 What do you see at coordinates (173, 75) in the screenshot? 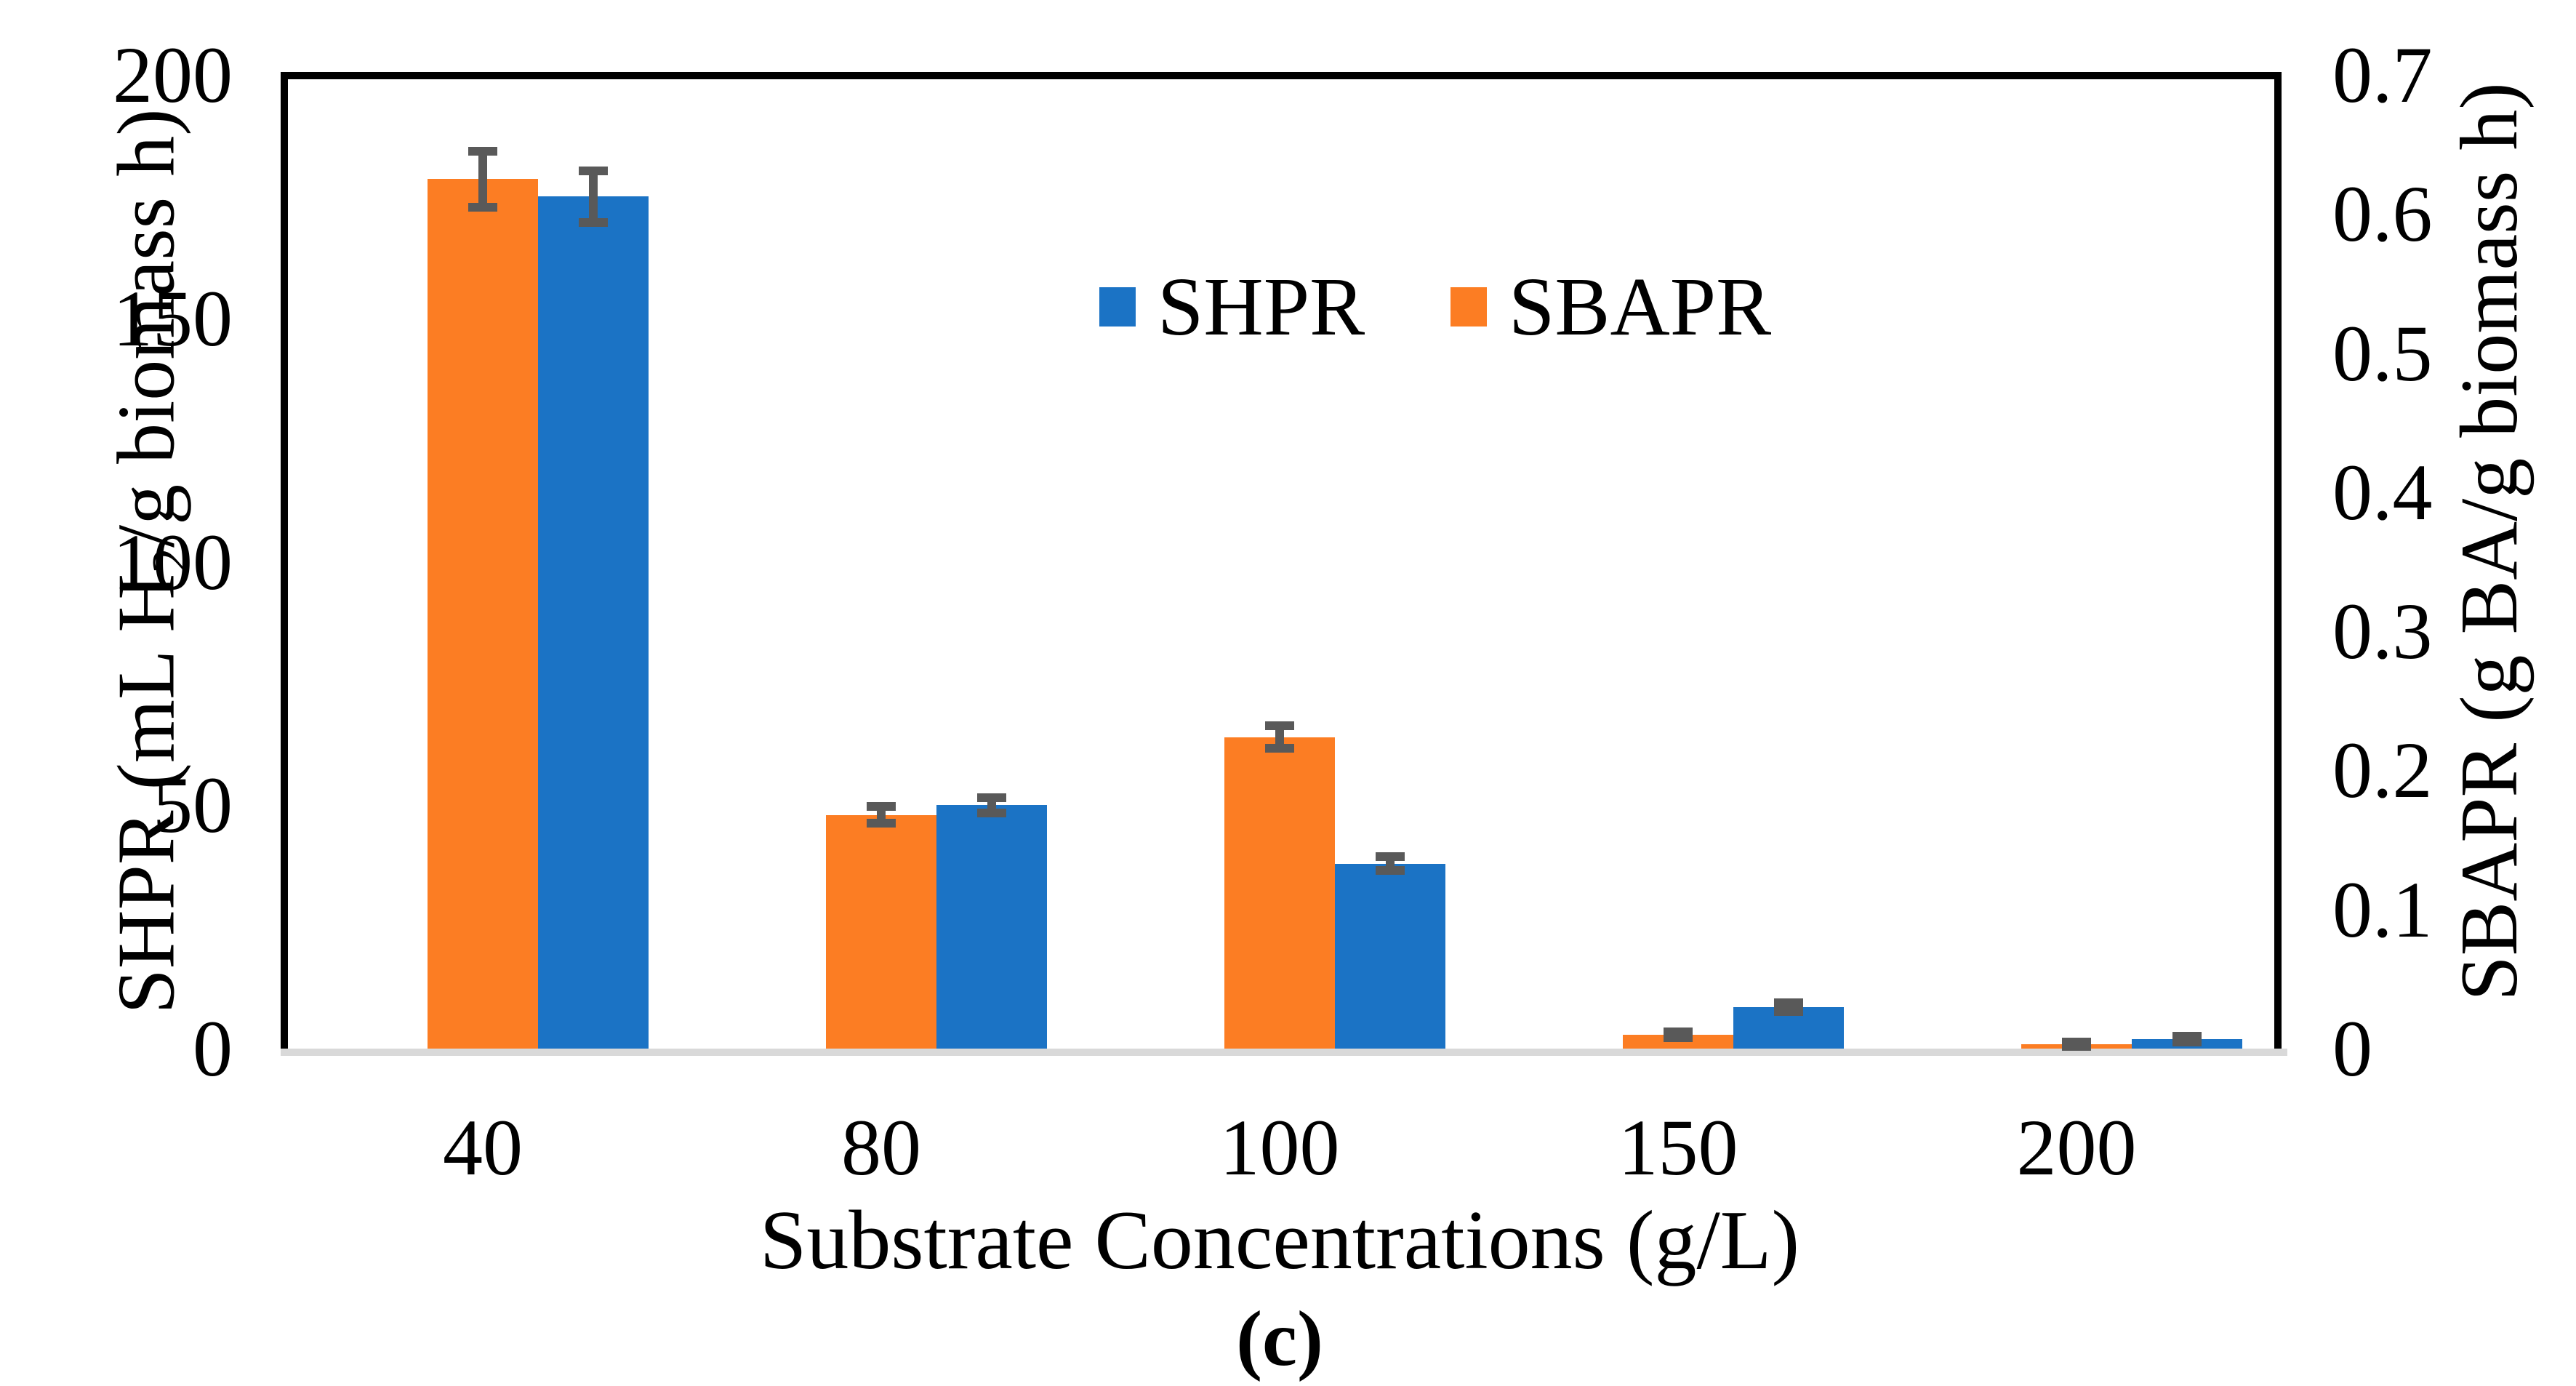
I see `left-axis-tick-200: 200` at bounding box center [173, 75].